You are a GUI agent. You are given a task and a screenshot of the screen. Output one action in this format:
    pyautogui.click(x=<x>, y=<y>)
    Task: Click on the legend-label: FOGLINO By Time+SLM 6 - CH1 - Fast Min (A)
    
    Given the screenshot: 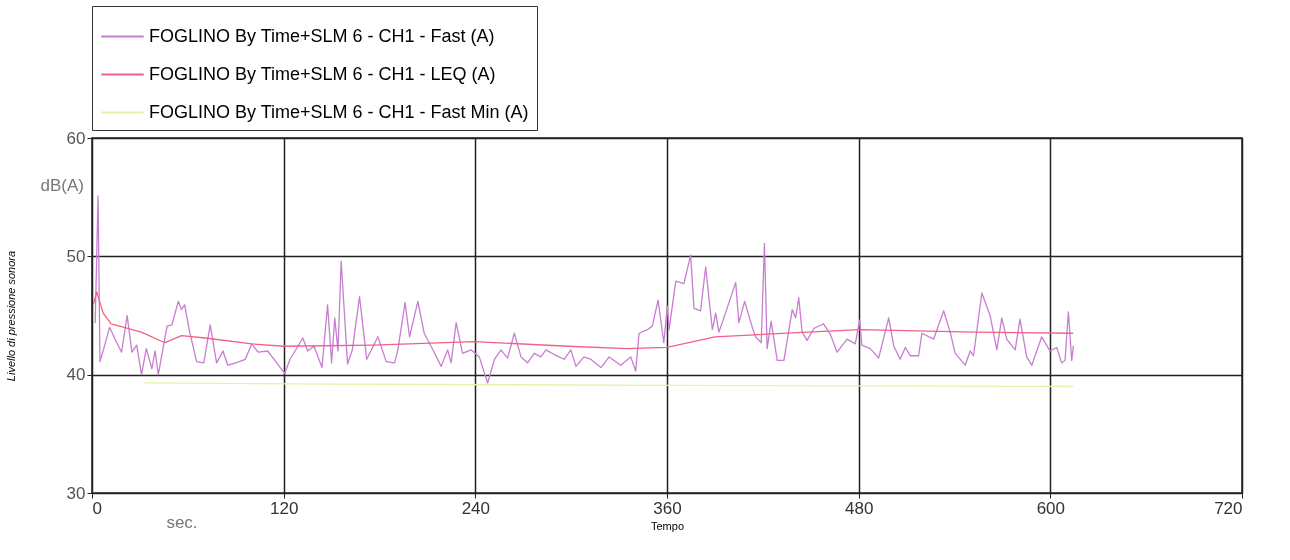 What is the action you would take?
    pyautogui.click(x=339, y=111)
    